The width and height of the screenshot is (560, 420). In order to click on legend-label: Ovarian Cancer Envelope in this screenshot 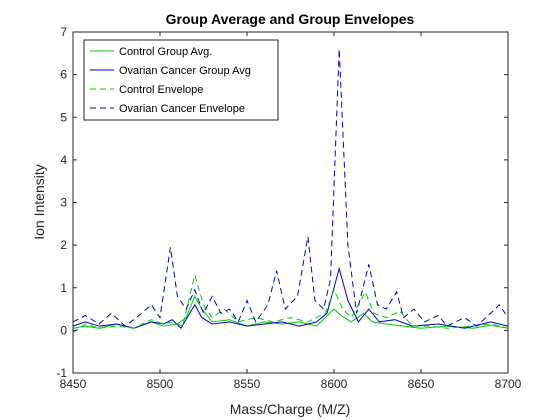, I will do `click(182, 109)`.